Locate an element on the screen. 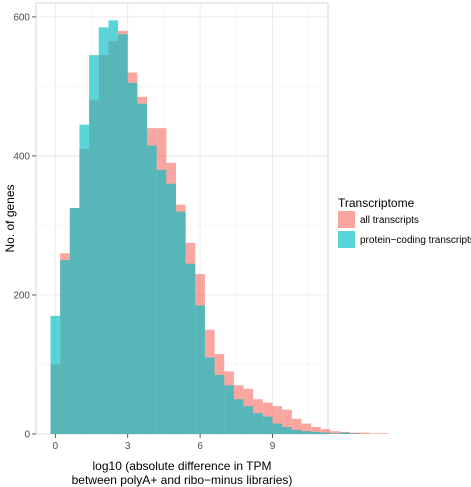  legend-label: protein−coding transcripts is located at coordinates (415, 240).